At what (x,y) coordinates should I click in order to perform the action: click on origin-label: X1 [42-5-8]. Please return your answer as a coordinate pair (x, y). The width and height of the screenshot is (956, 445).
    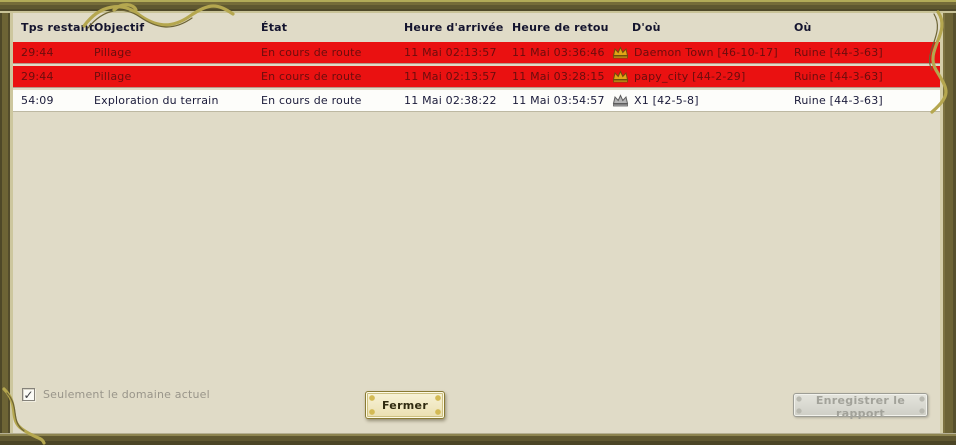
    Looking at the image, I should click on (666, 100).